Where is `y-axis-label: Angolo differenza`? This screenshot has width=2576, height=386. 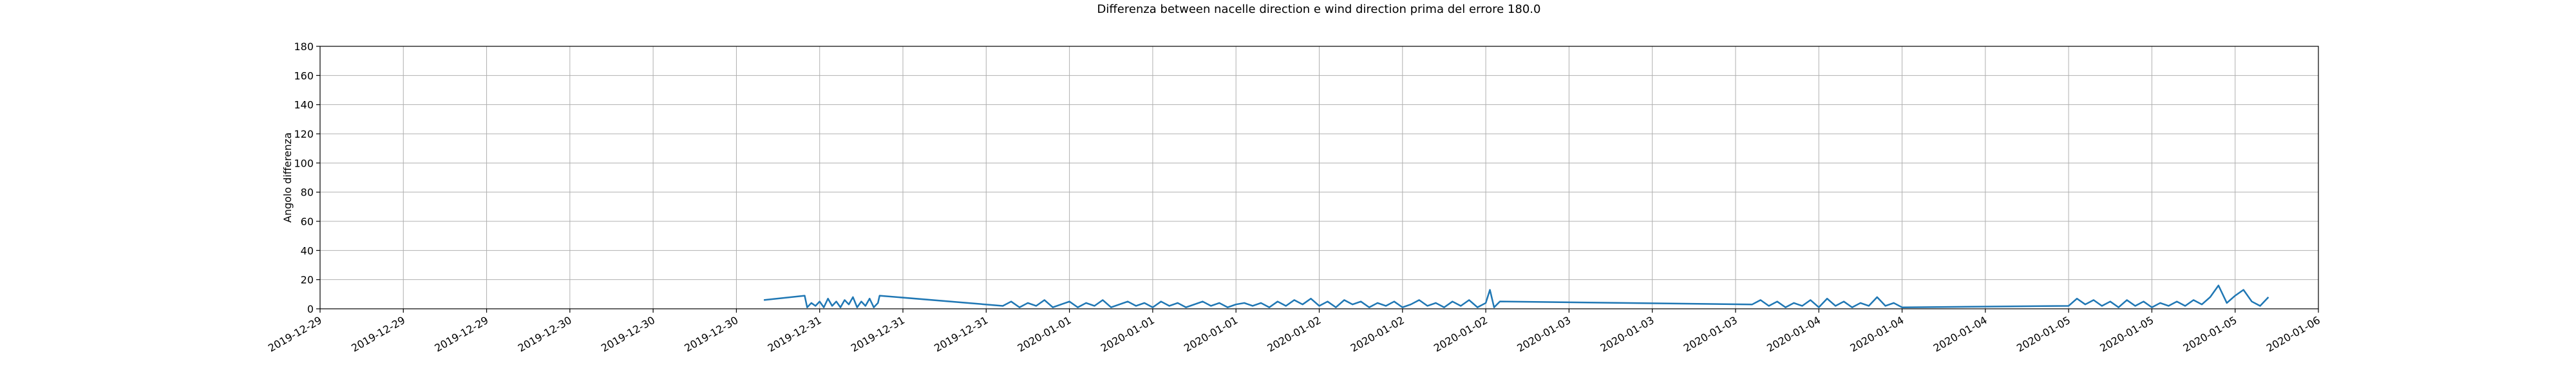
y-axis-label: Angolo differenza is located at coordinates (287, 178).